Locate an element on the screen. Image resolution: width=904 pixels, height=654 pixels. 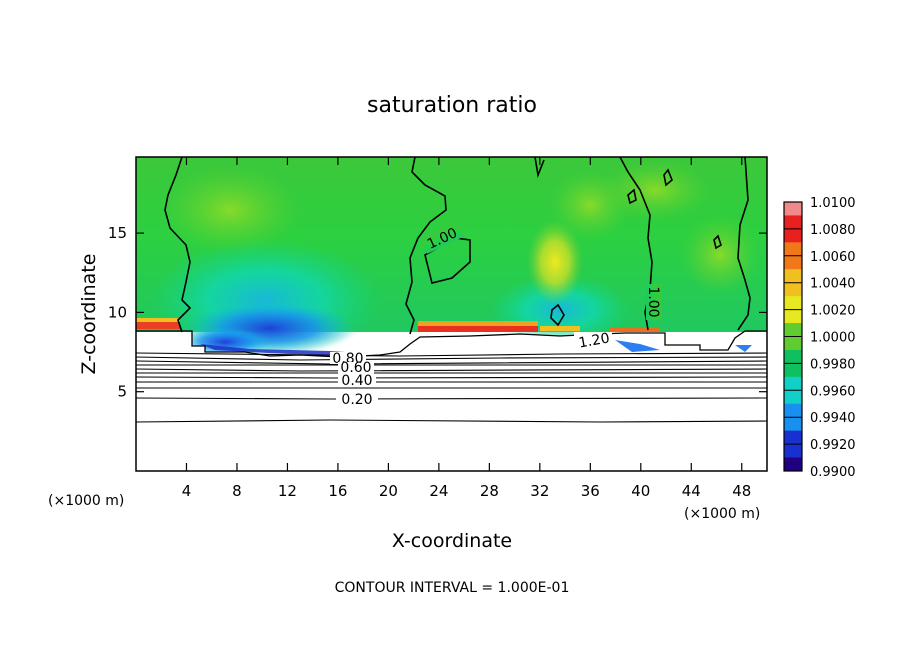
x-tick-label: 36 is located at coordinates (590, 491).